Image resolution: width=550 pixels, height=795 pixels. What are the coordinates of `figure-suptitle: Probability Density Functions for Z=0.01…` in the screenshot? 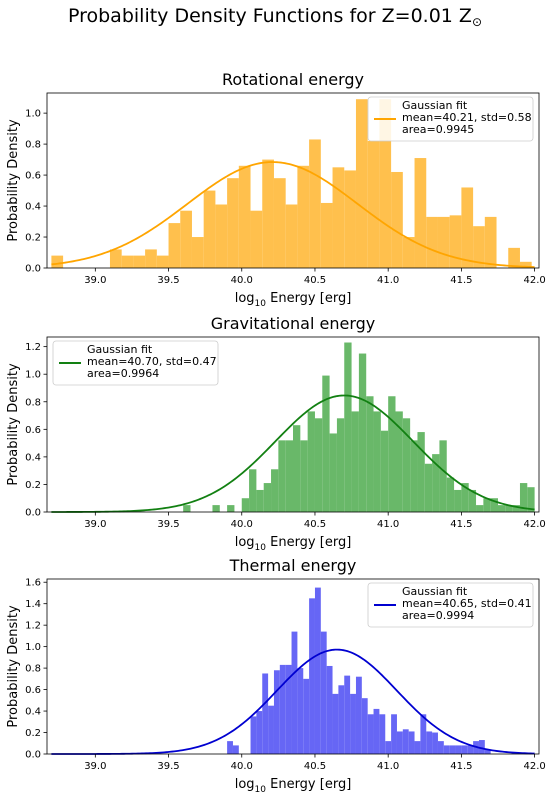 It's located at (275, 17).